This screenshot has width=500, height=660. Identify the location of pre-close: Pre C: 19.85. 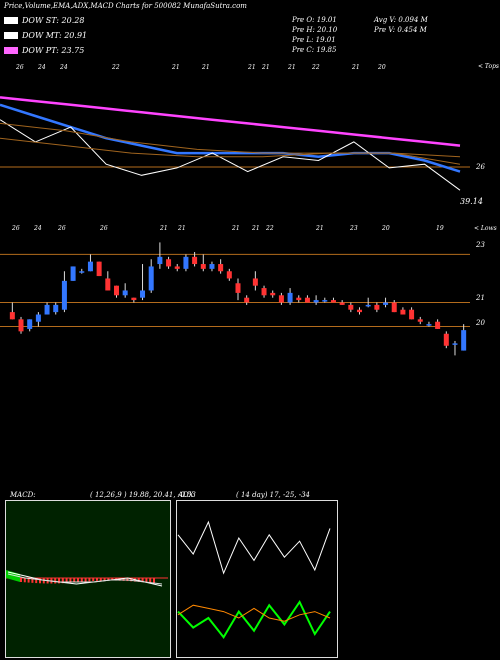
(314, 50).